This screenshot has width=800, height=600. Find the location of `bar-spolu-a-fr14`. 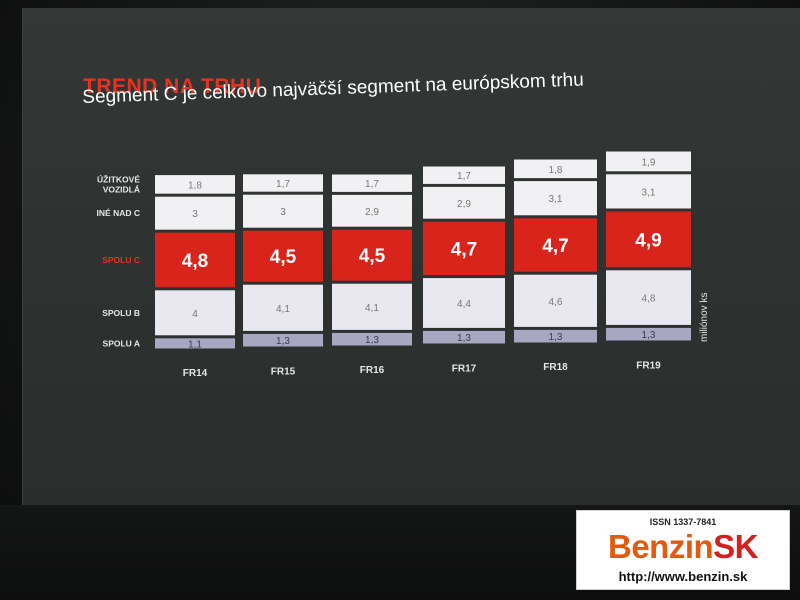

bar-spolu-a-fr14 is located at coordinates (195, 343).